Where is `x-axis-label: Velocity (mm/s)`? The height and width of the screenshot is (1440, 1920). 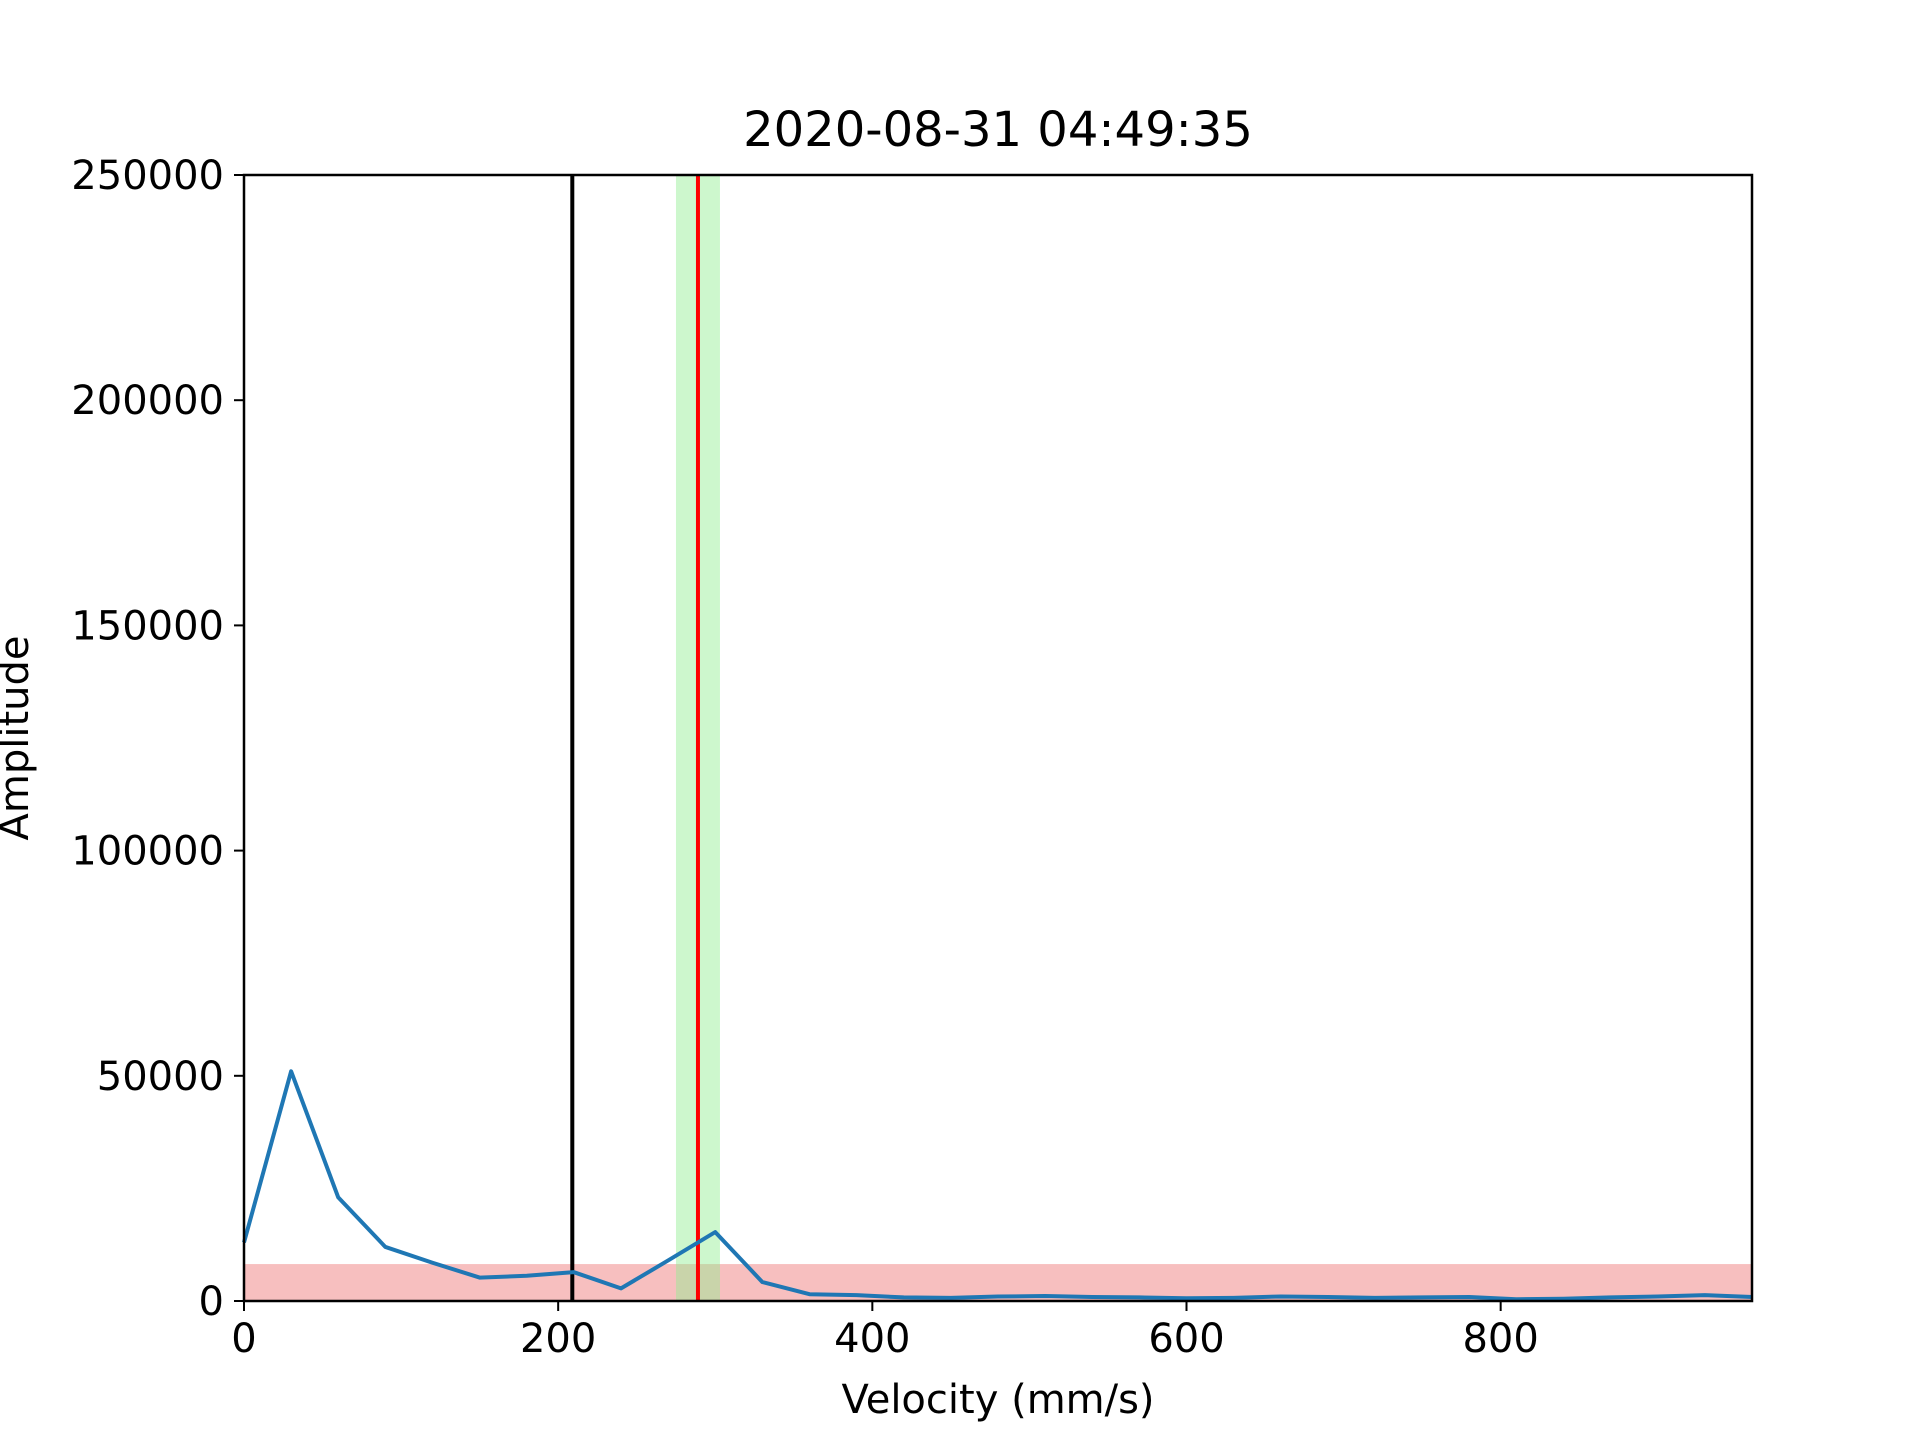
x-axis-label: Velocity (mm/s) is located at coordinates (997, 1400).